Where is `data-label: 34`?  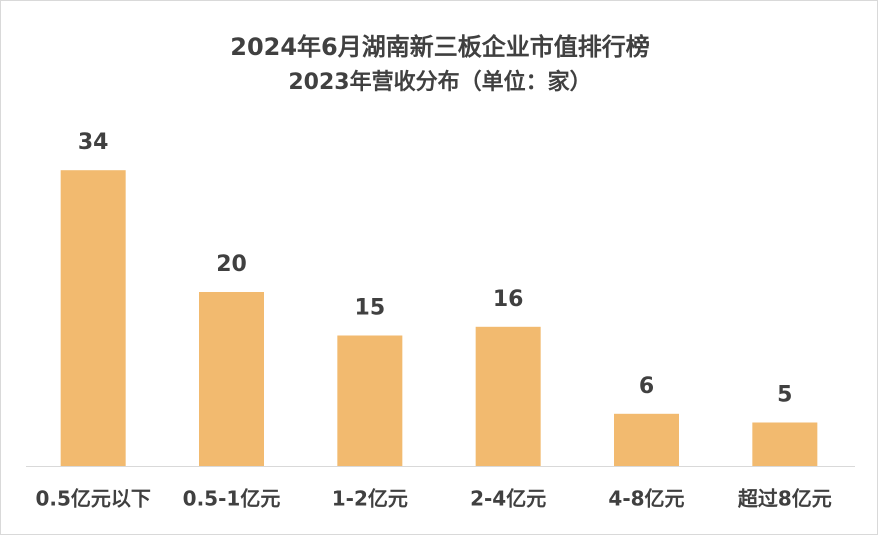
data-label: 34 is located at coordinates (93, 142).